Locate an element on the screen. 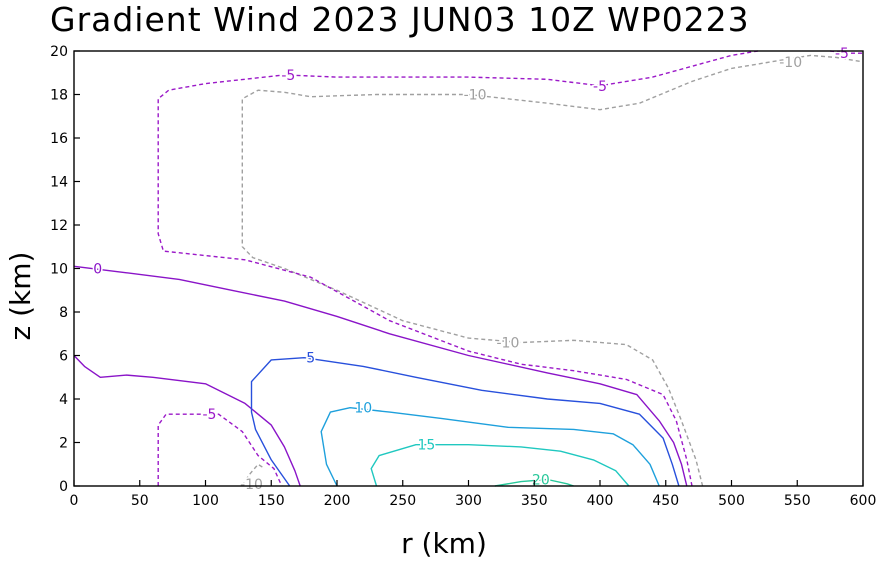 Image resolution: width=879 pixels, height=561 pixels. y-axis-ticks: 0 2 4 6 8 10 12 14 16 18 20 is located at coordinates (65, 269).